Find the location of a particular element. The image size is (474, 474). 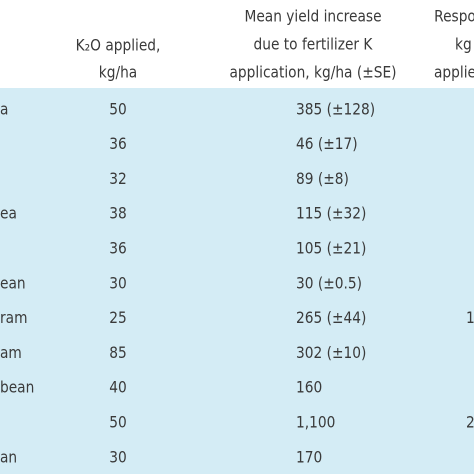

crop-cell: ram is located at coordinates (13, 317).